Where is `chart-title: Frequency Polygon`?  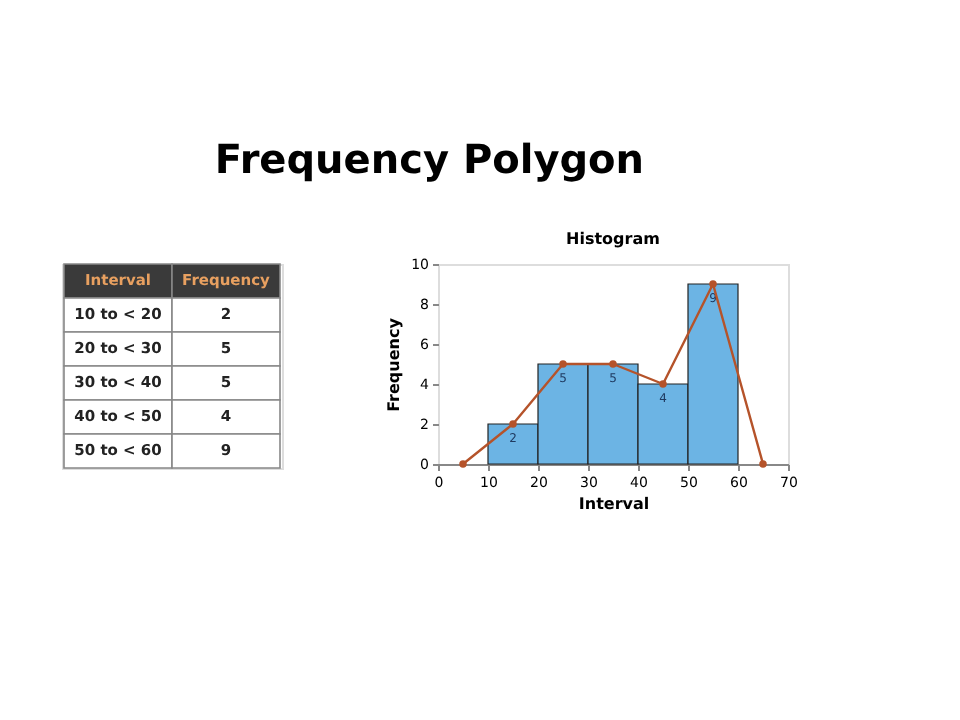
chart-title: Frequency Polygon is located at coordinates (429, 159).